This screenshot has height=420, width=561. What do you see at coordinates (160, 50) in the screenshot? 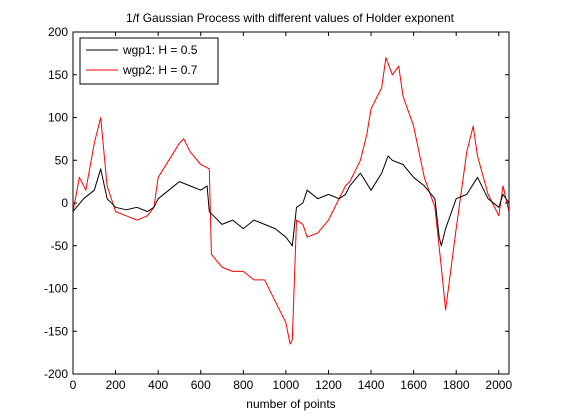
I see `legend-label-1: wgp1: H = 0.5` at bounding box center [160, 50].